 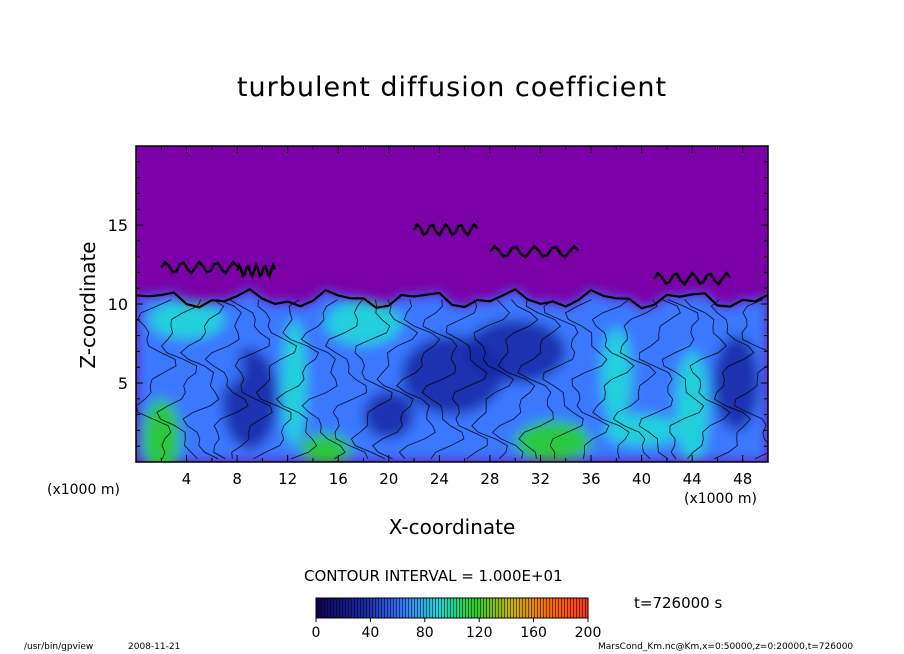 What do you see at coordinates (489, 479) in the screenshot?
I see `x-tick-label: 28` at bounding box center [489, 479].